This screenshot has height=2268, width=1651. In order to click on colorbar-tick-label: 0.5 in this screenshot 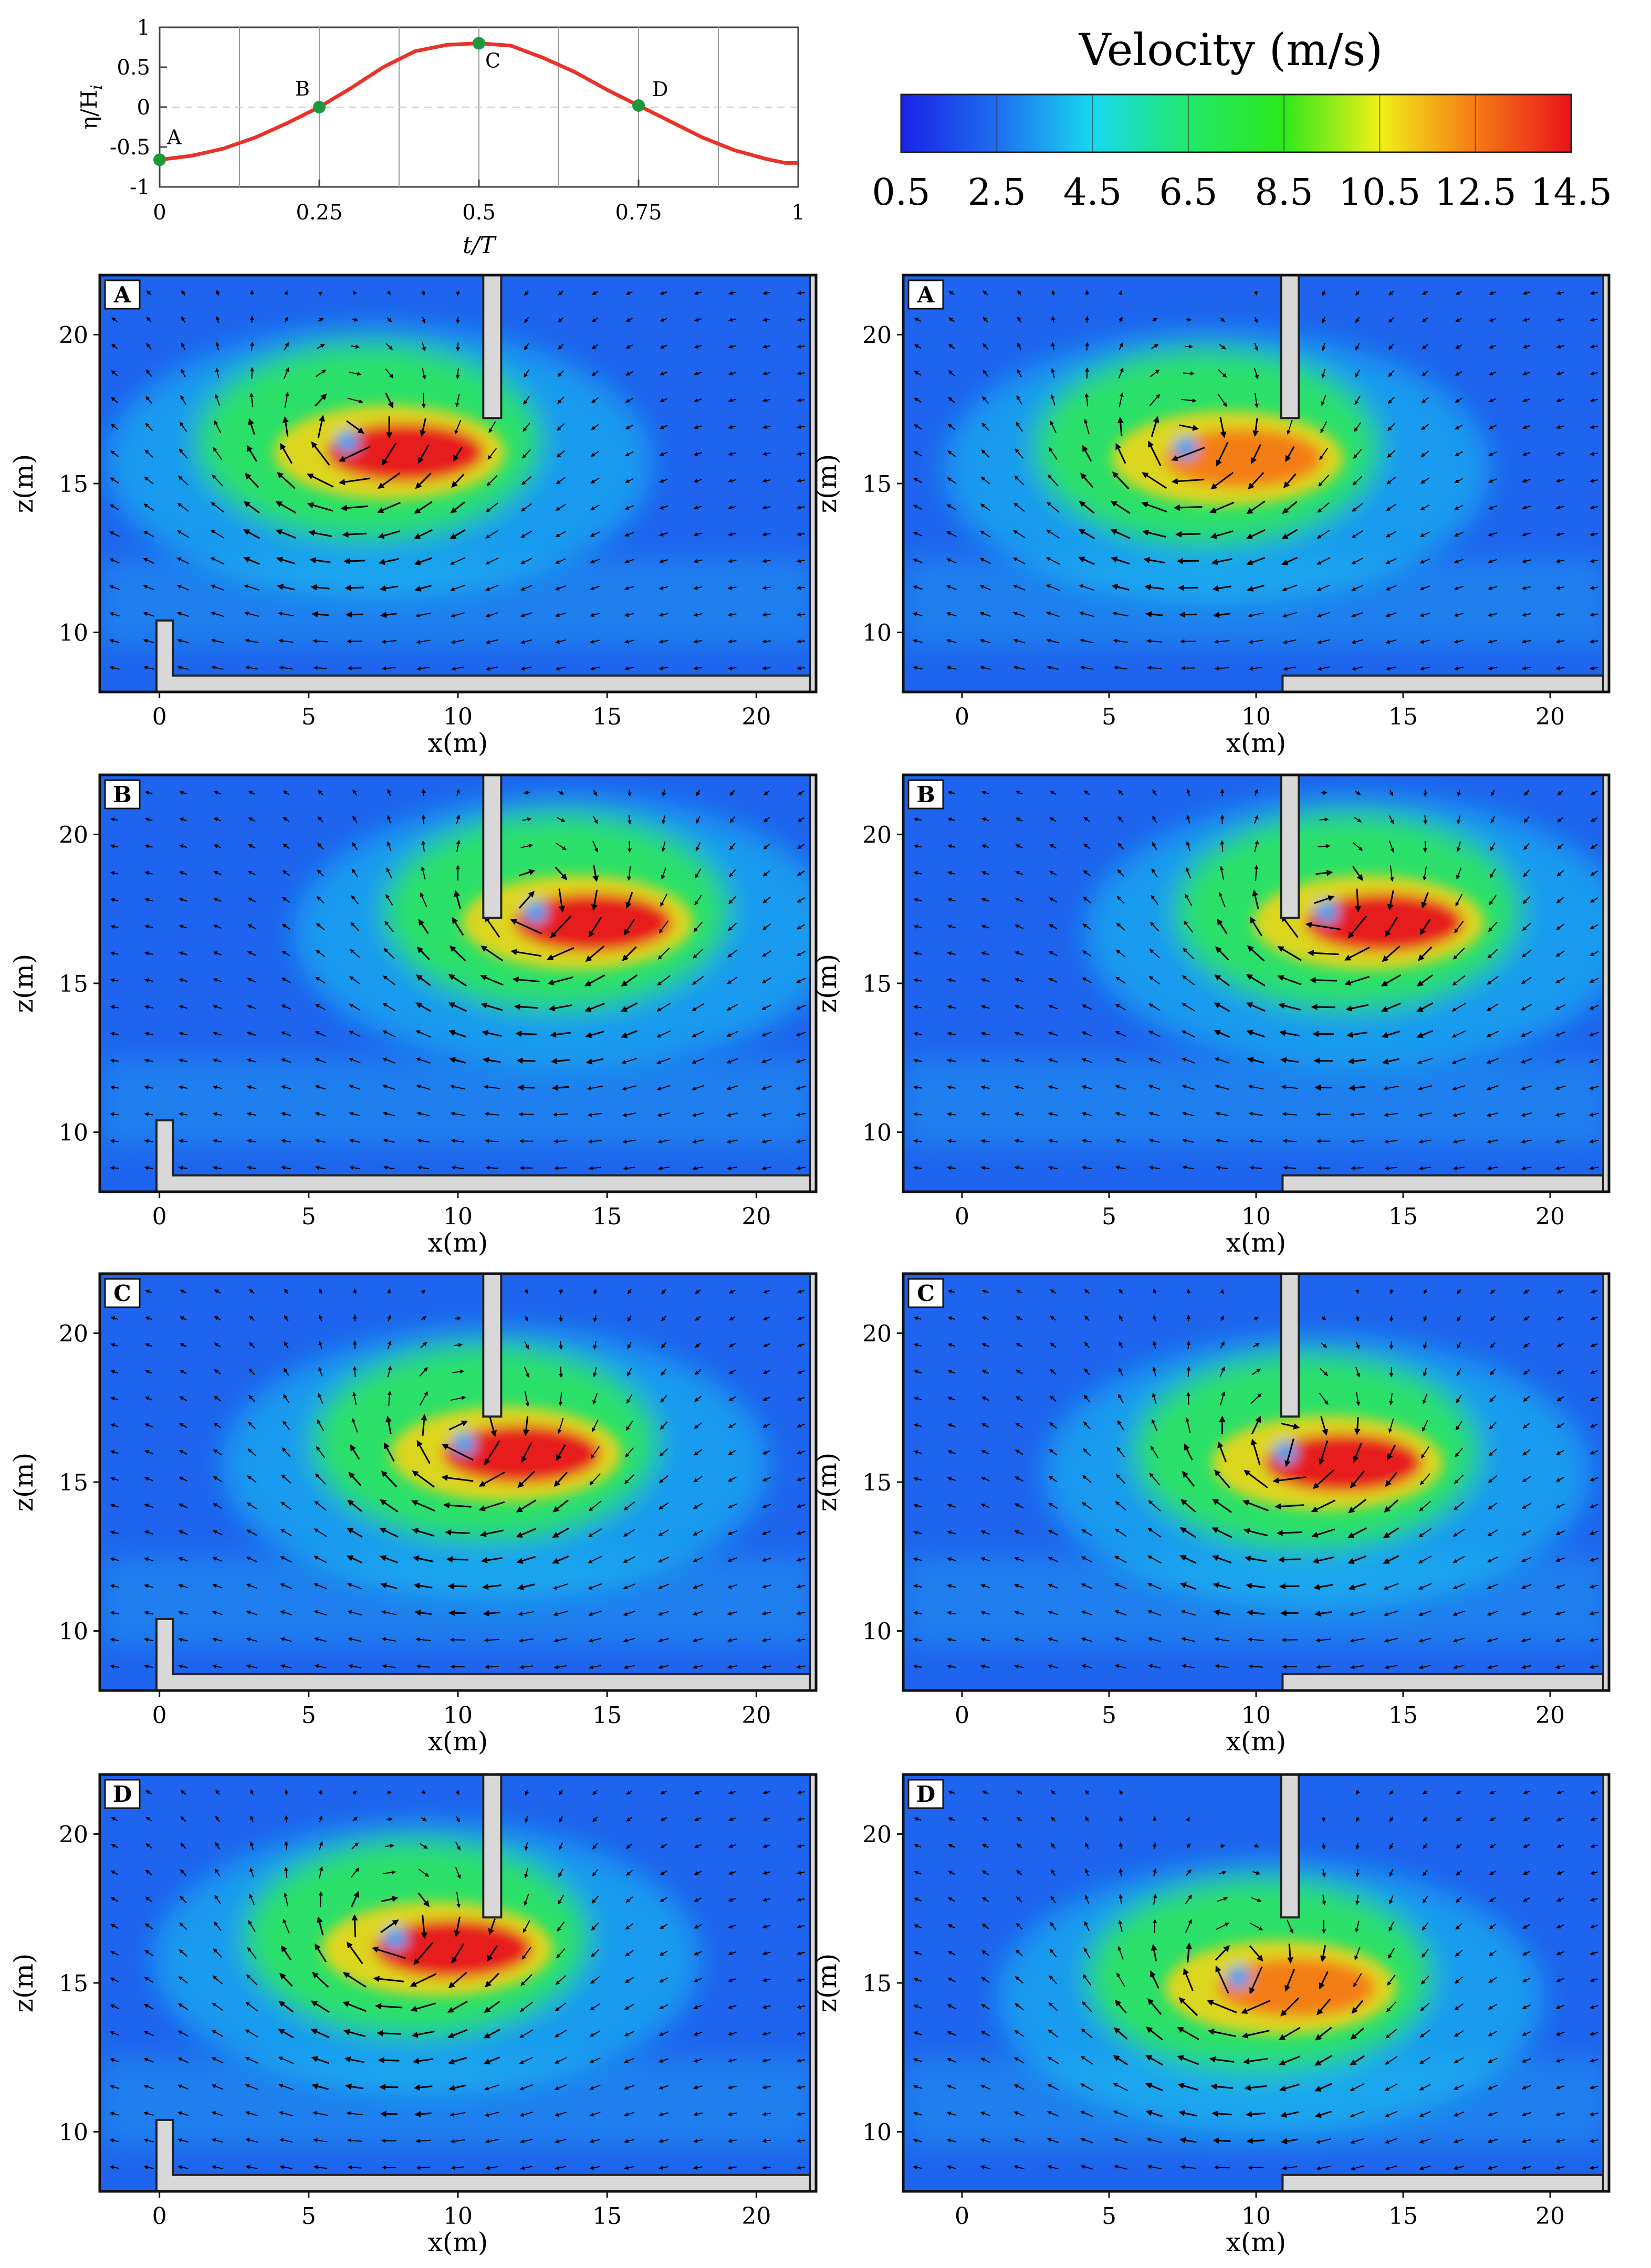, I will do `click(901, 192)`.